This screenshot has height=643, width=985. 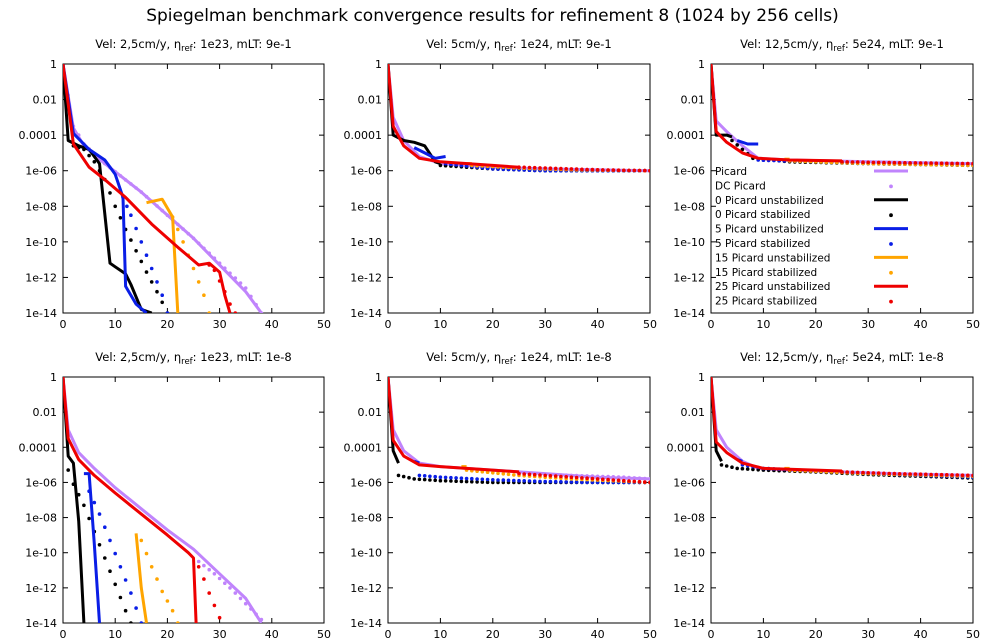 What do you see at coordinates (693, 100) in the screenshot?
I see `y-tick-label: 0.01` at bounding box center [693, 100].